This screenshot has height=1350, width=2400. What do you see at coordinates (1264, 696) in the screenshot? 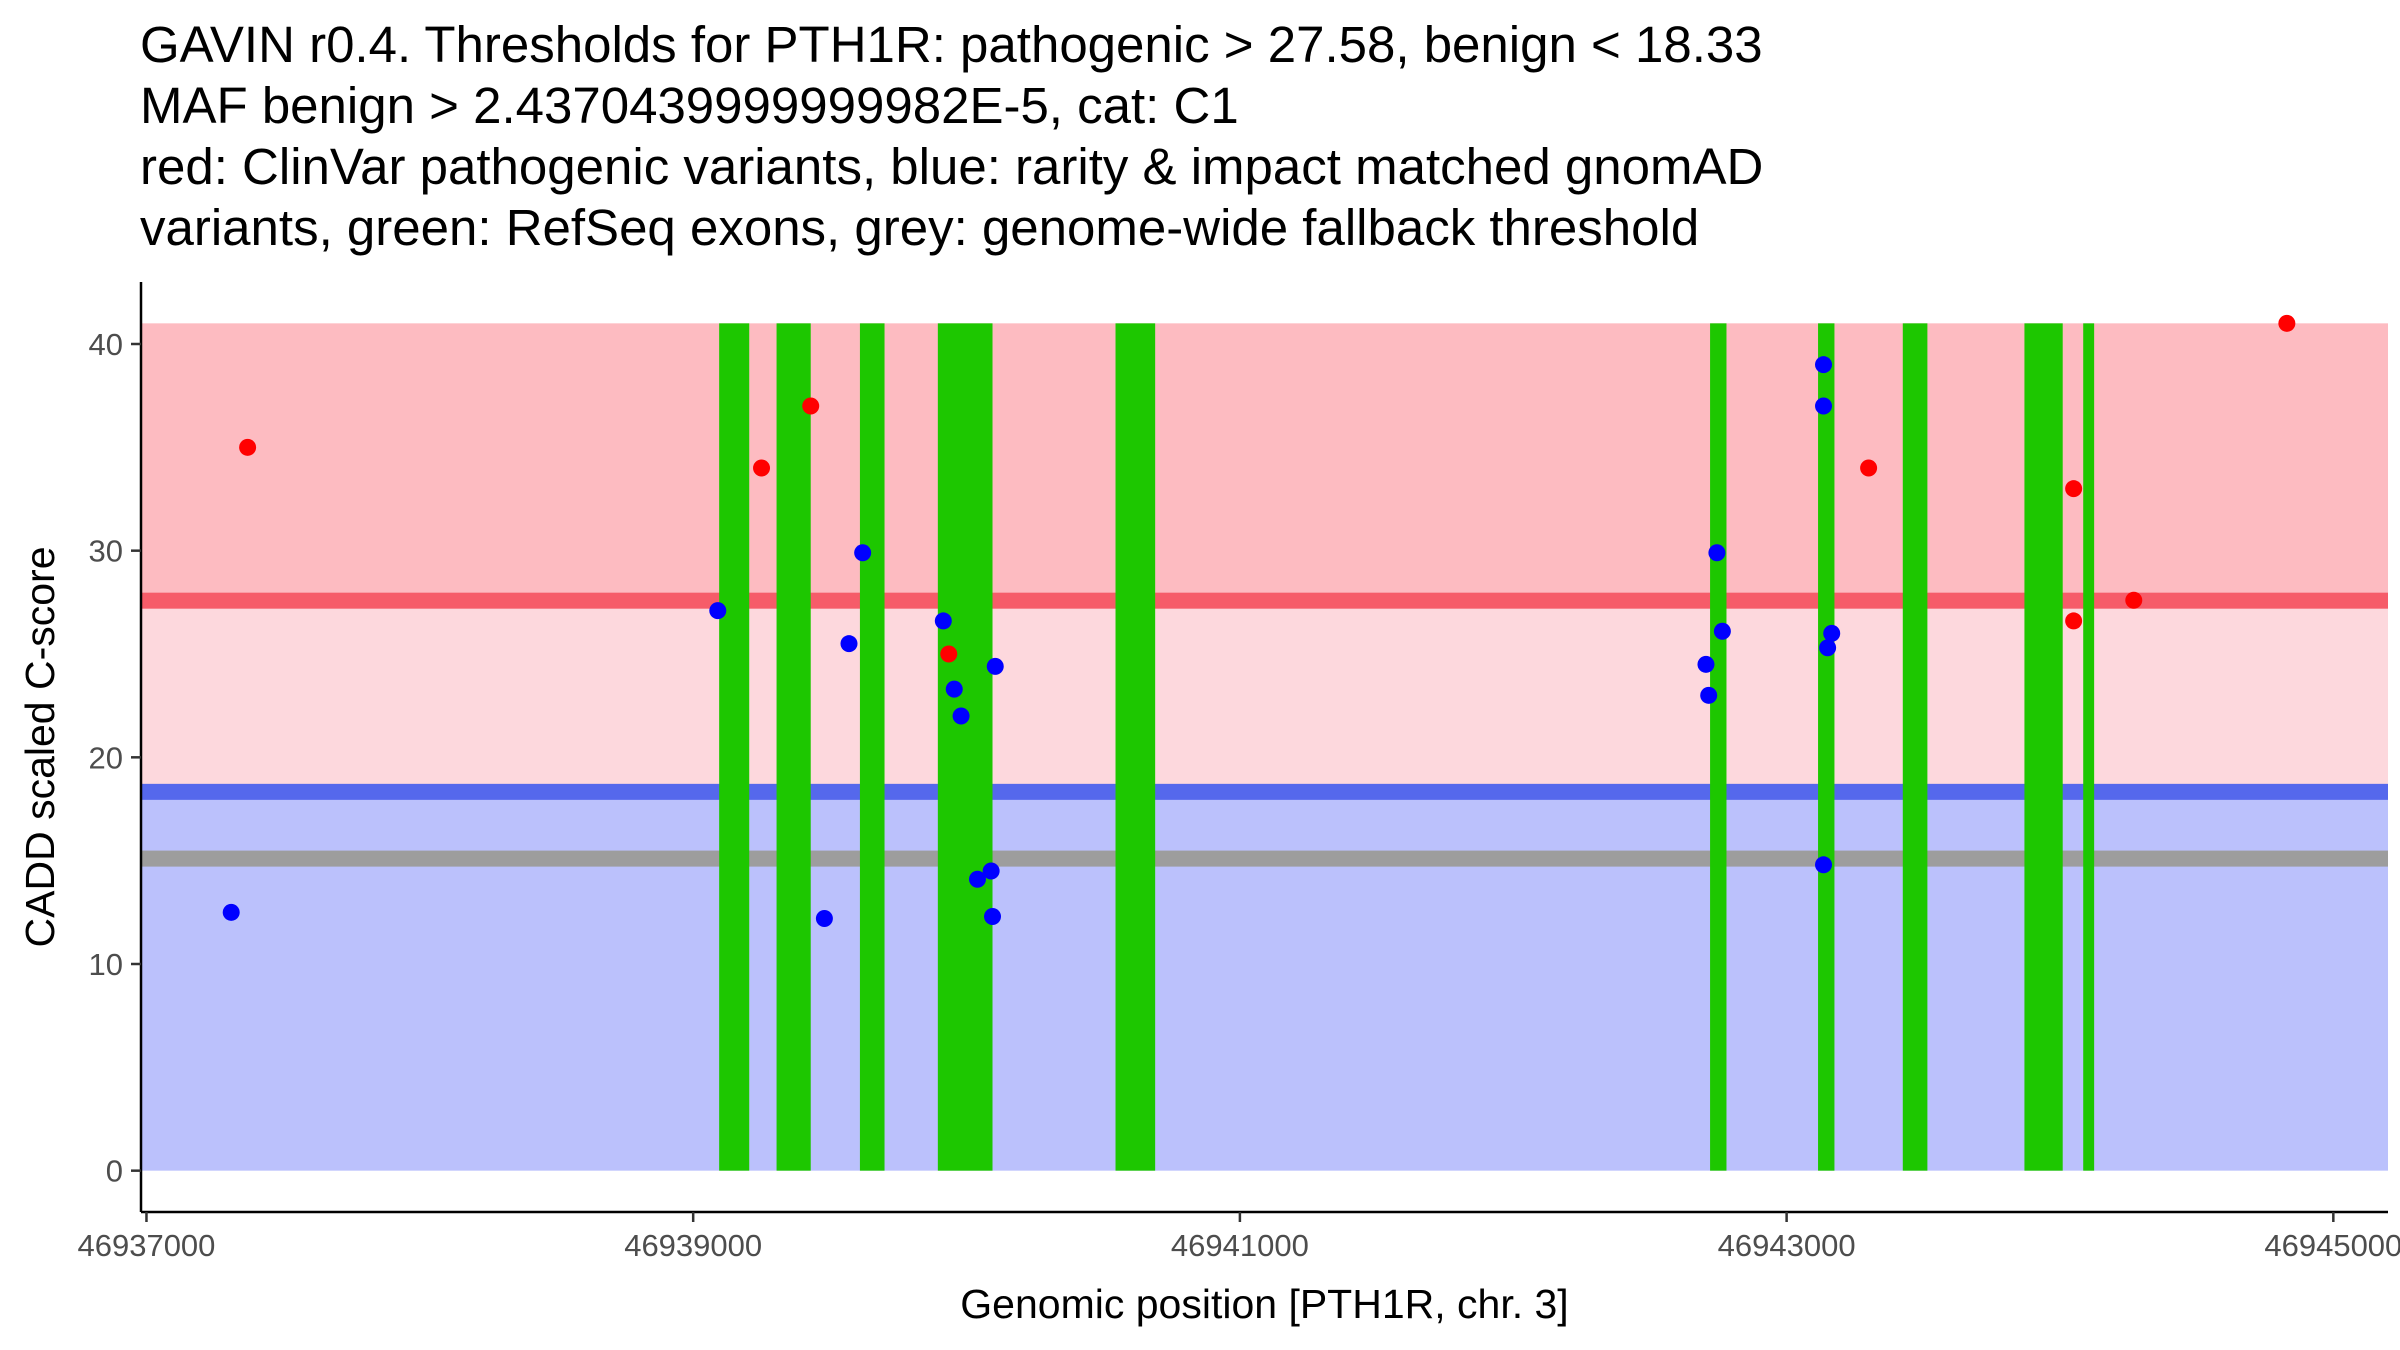
I see `uncertain-zone` at bounding box center [1264, 696].